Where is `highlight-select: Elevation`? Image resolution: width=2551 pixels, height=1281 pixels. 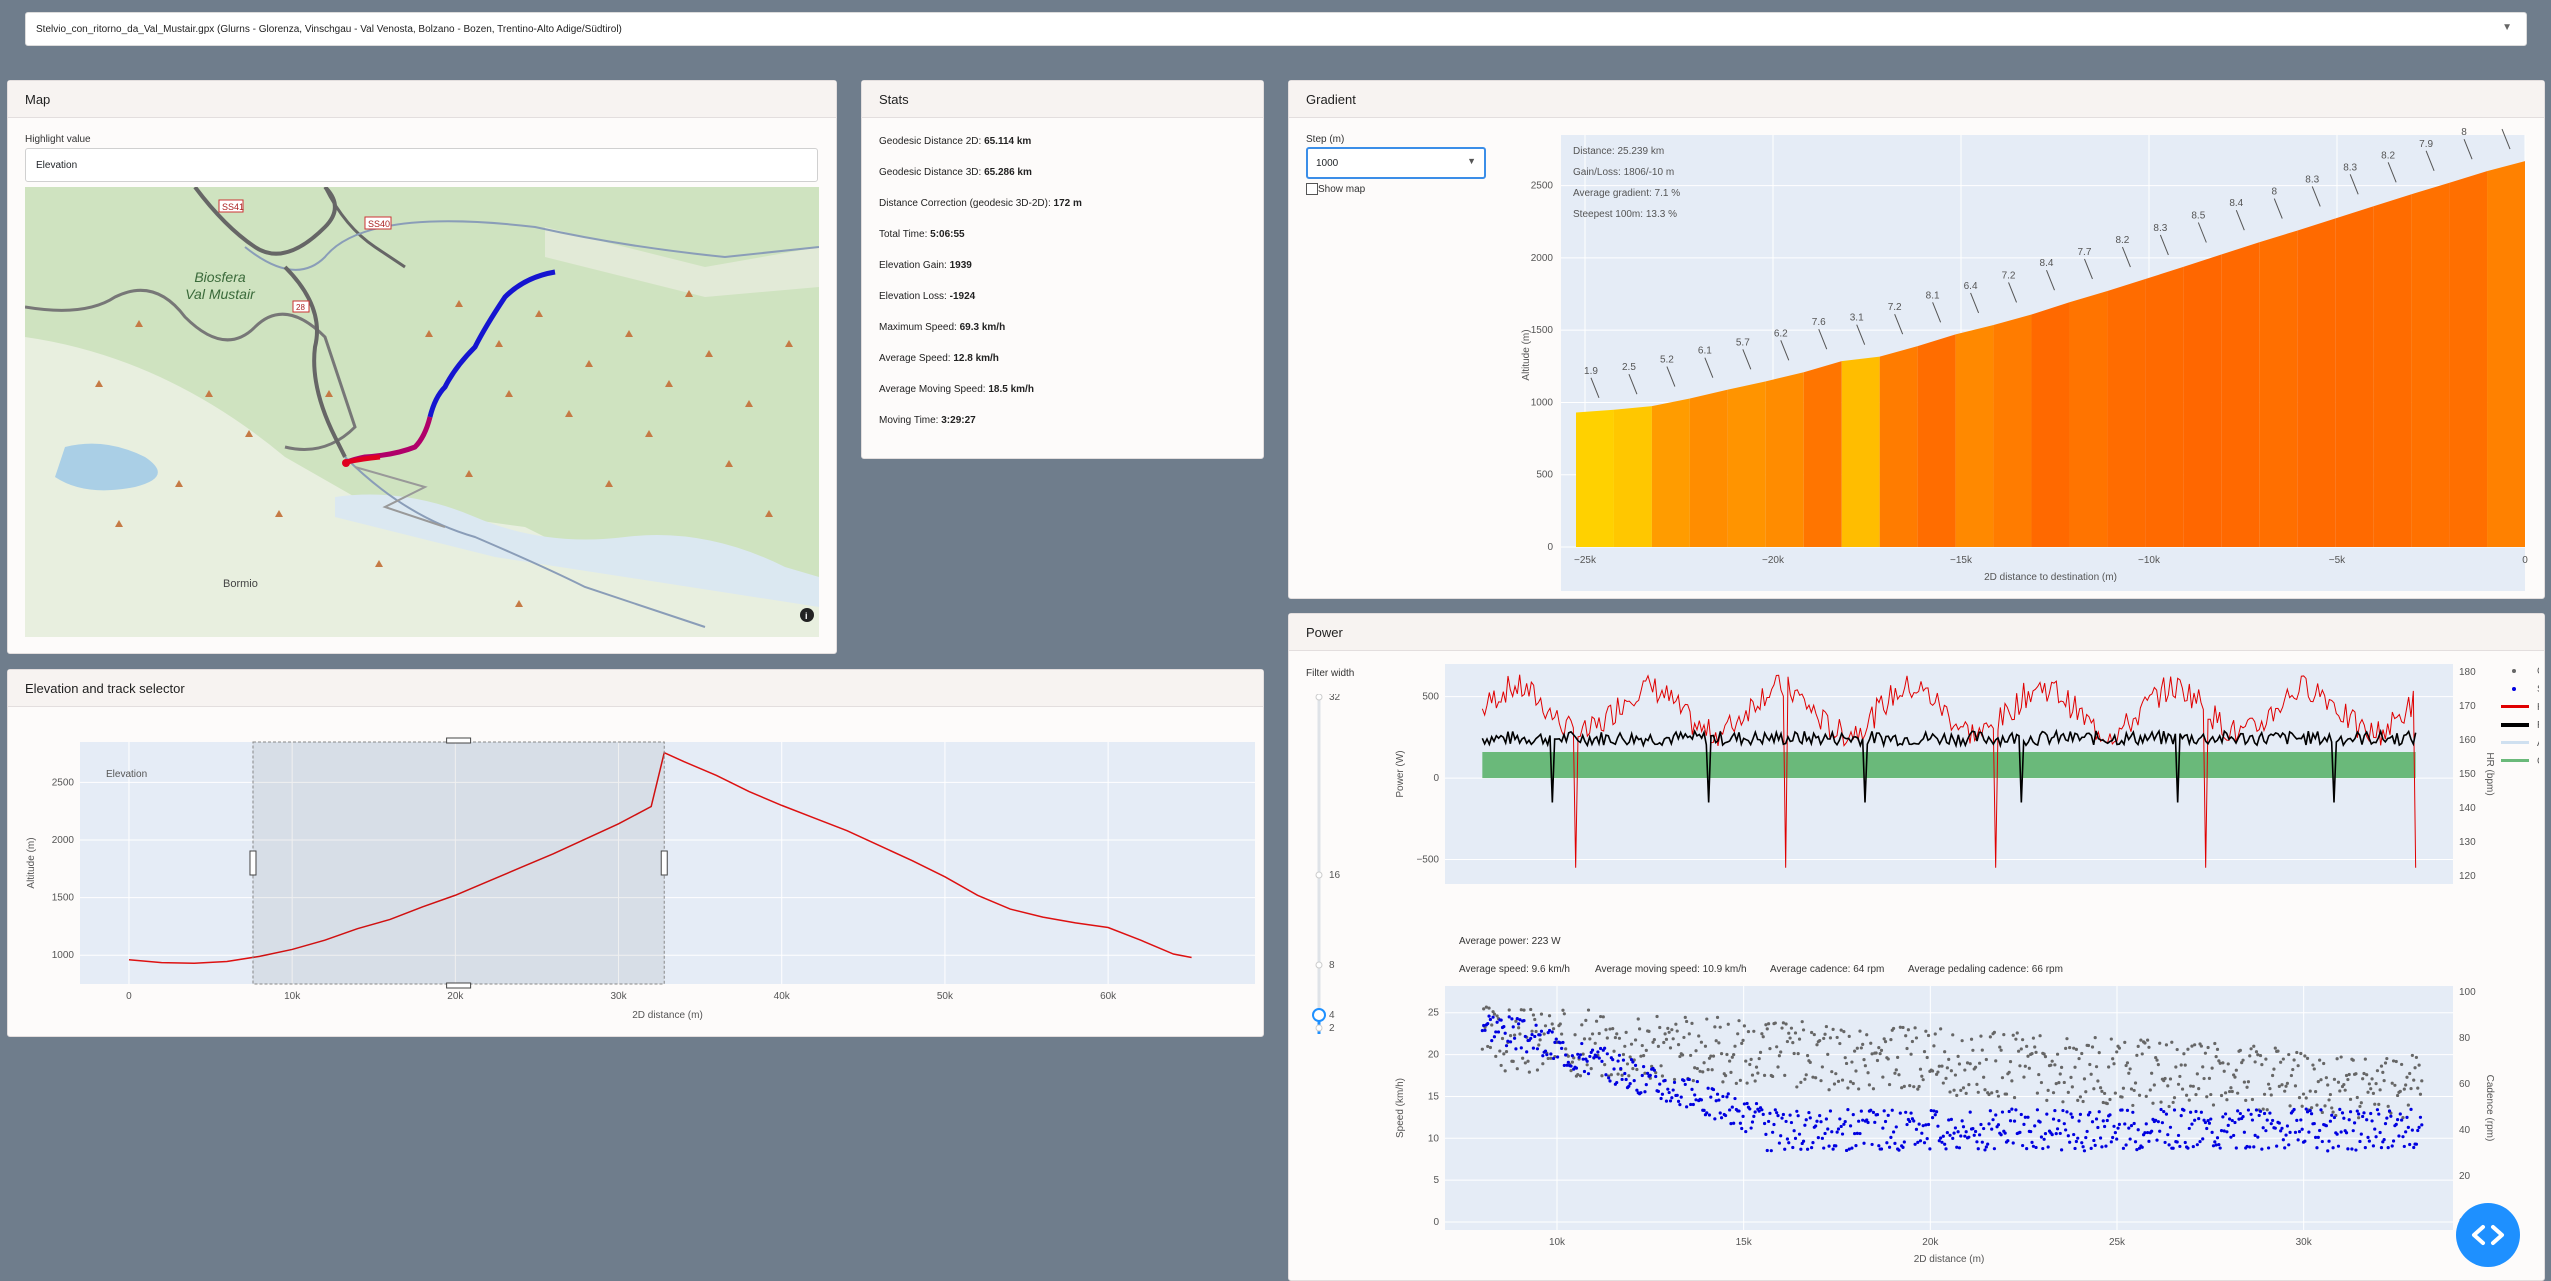
highlight-select: Elevation is located at coordinates (421, 165).